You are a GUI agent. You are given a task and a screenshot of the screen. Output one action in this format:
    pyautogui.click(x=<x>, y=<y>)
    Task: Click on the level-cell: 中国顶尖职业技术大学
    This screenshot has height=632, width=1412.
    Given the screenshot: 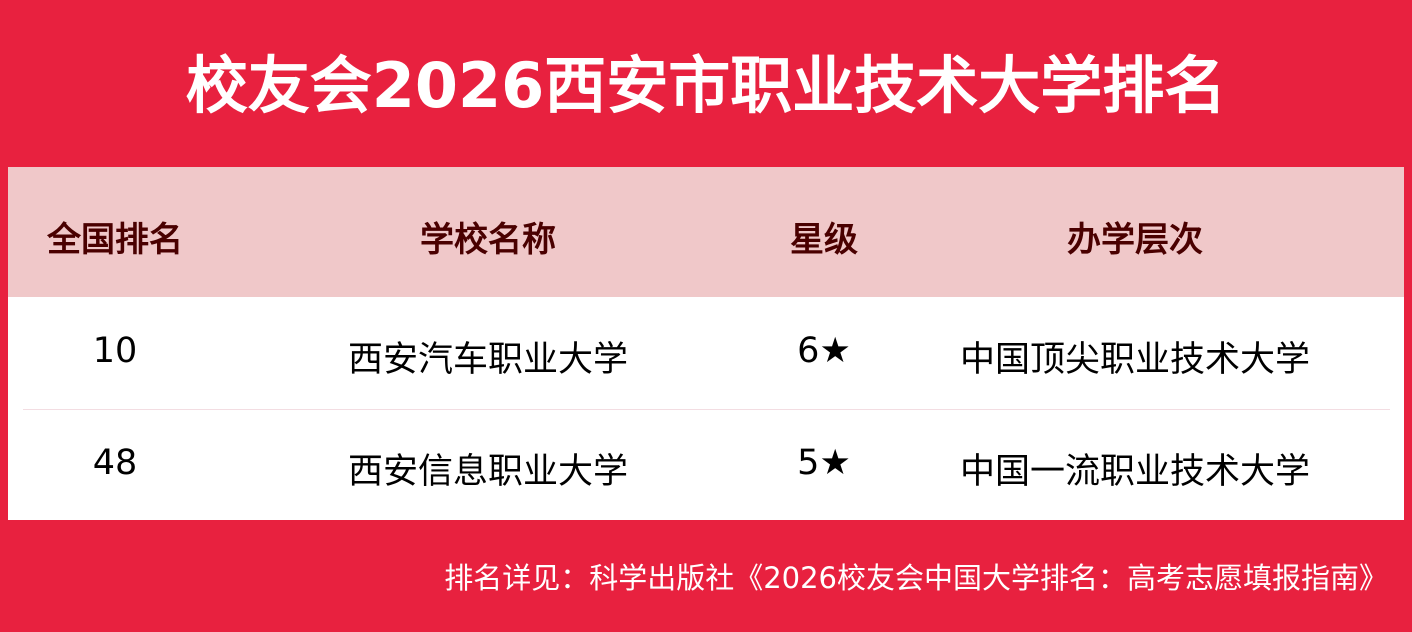 What is the action you would take?
    pyautogui.click(x=1135, y=360)
    